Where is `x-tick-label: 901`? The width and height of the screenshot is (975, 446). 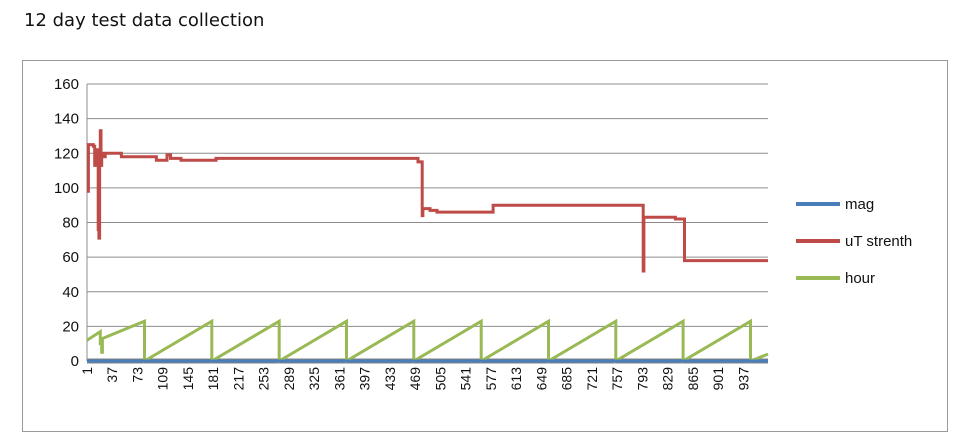
x-tick-label: 901 is located at coordinates (718, 379).